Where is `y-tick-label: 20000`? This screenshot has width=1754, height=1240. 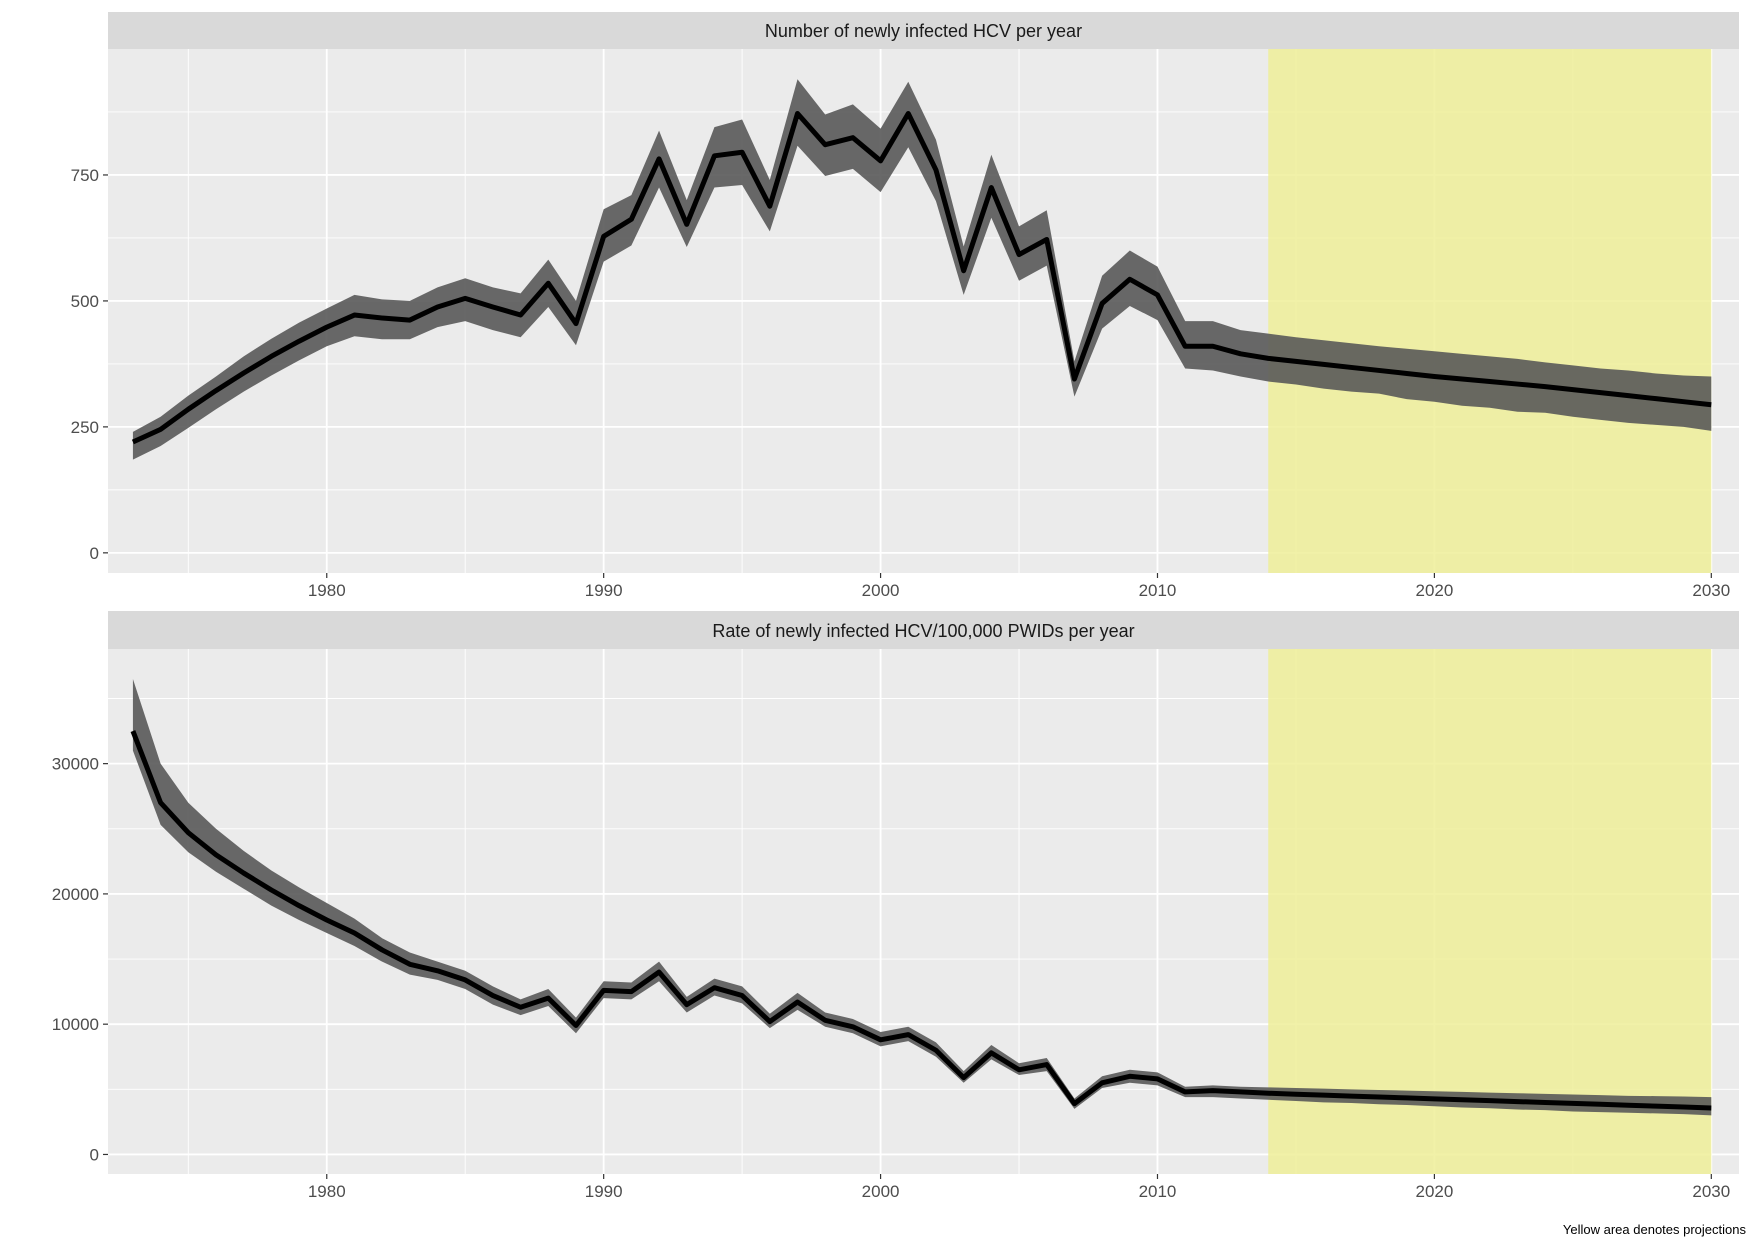
y-tick-label: 20000 is located at coordinates (75, 894).